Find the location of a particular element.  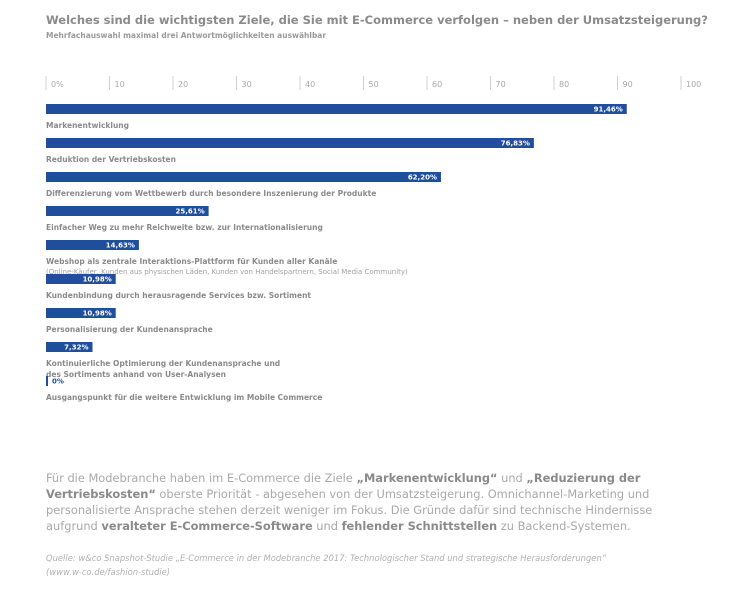

category-label: Markenentwicklung is located at coordinates (87, 125).